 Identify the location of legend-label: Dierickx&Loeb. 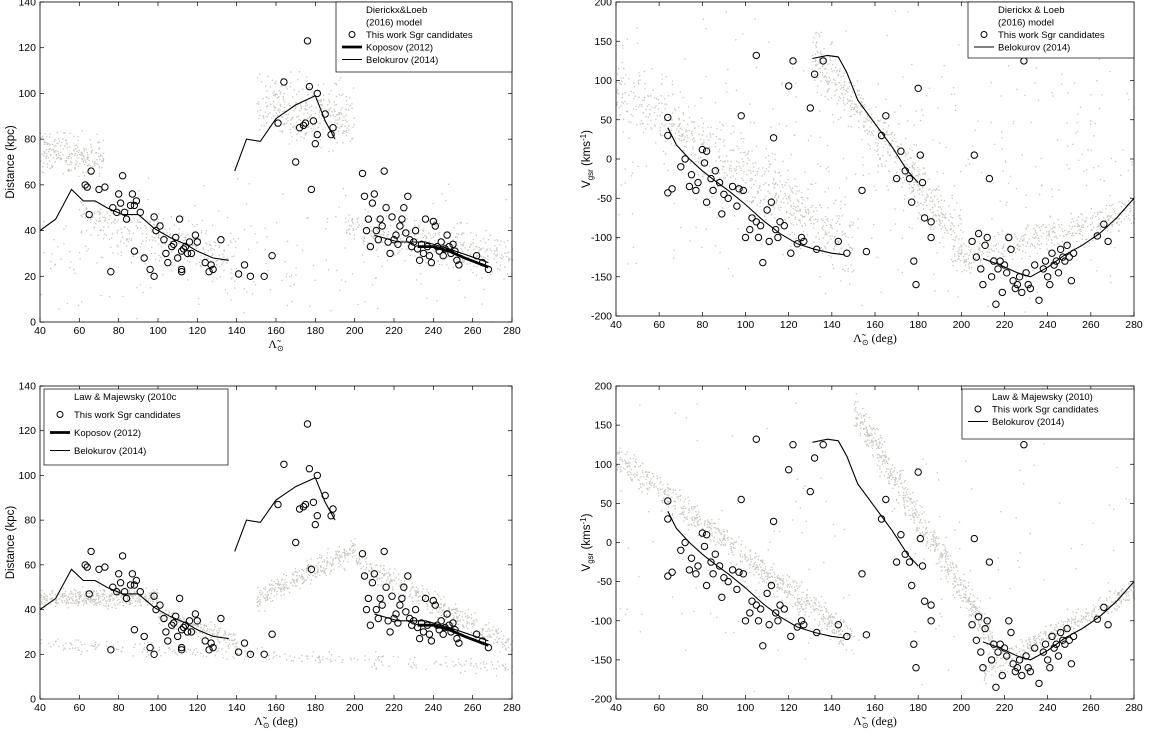
(396, 10).